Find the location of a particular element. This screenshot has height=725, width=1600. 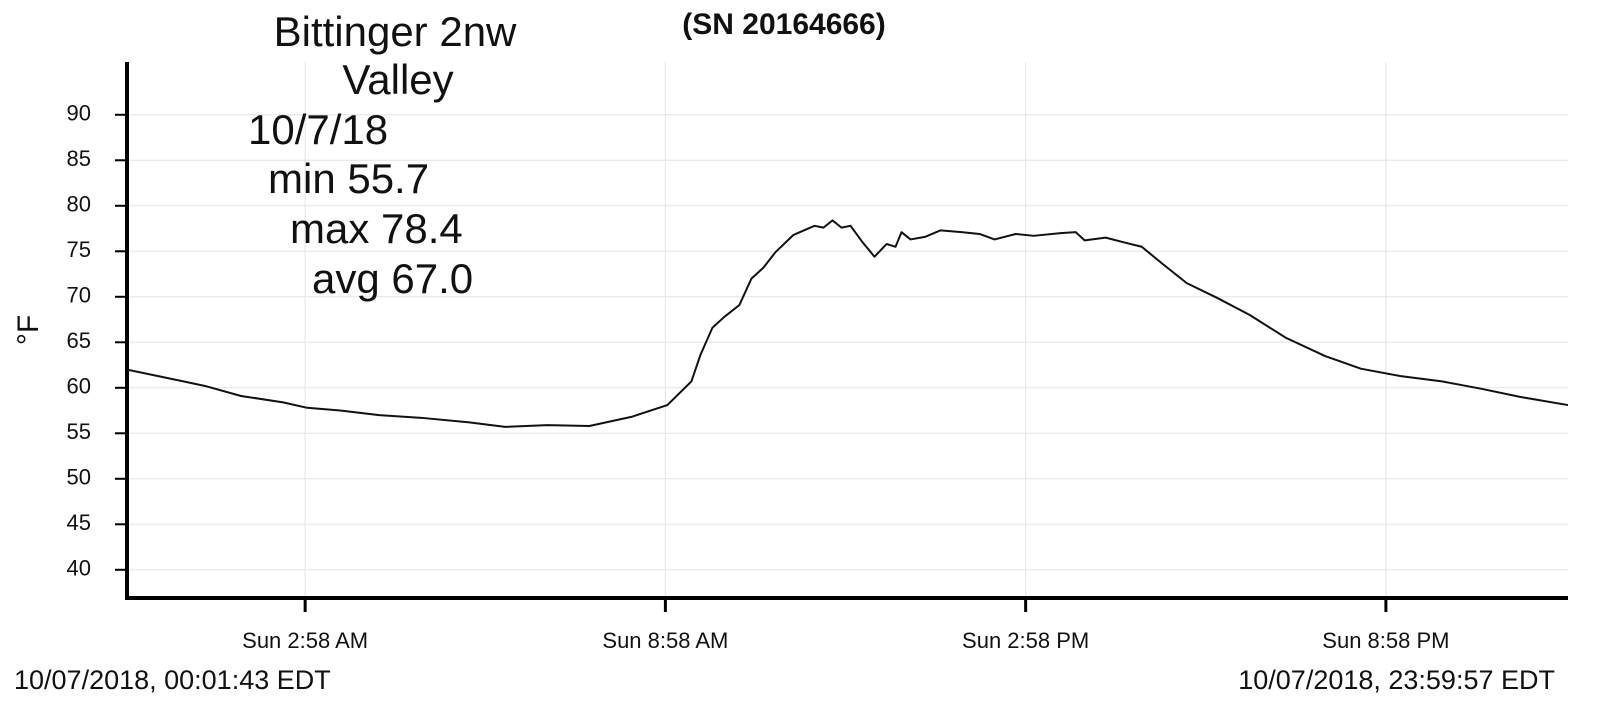

x-tick-label: Sun 8:58 PM is located at coordinates (1385, 640).